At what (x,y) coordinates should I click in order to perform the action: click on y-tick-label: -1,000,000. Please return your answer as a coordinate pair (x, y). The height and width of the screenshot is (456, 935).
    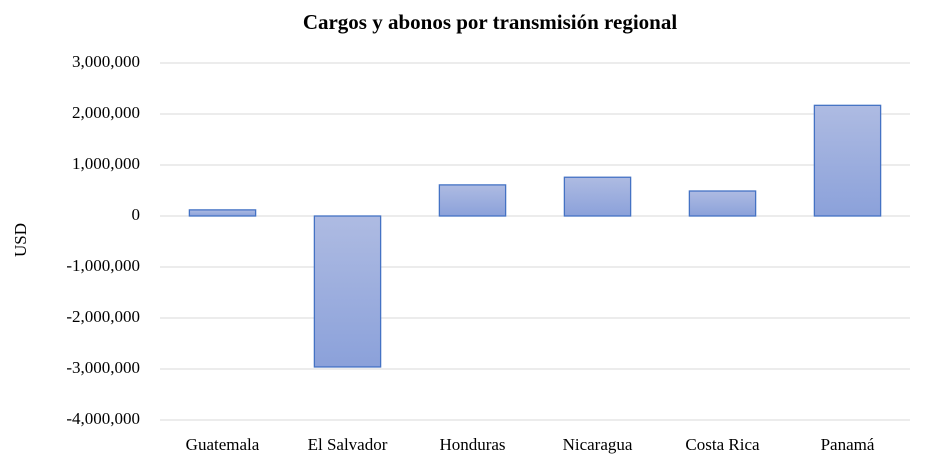
    Looking at the image, I should click on (103, 265).